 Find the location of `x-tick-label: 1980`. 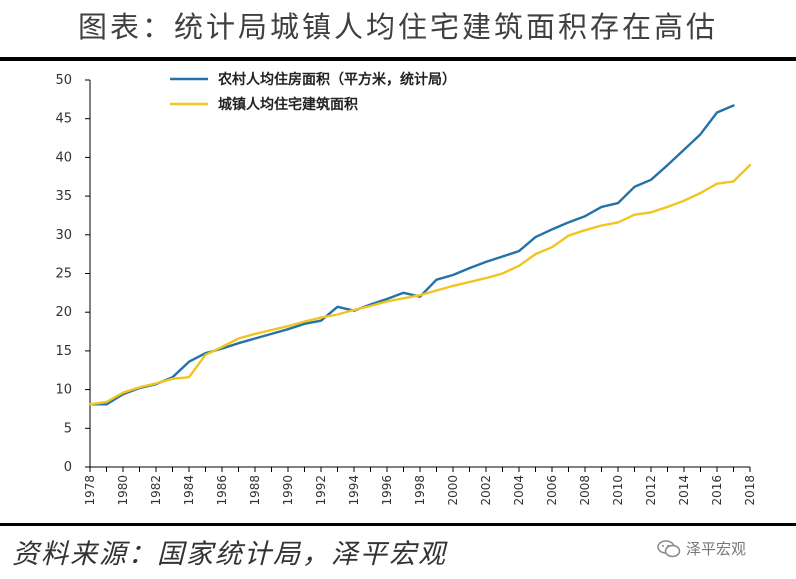

x-tick-label: 1980 is located at coordinates (123, 490).